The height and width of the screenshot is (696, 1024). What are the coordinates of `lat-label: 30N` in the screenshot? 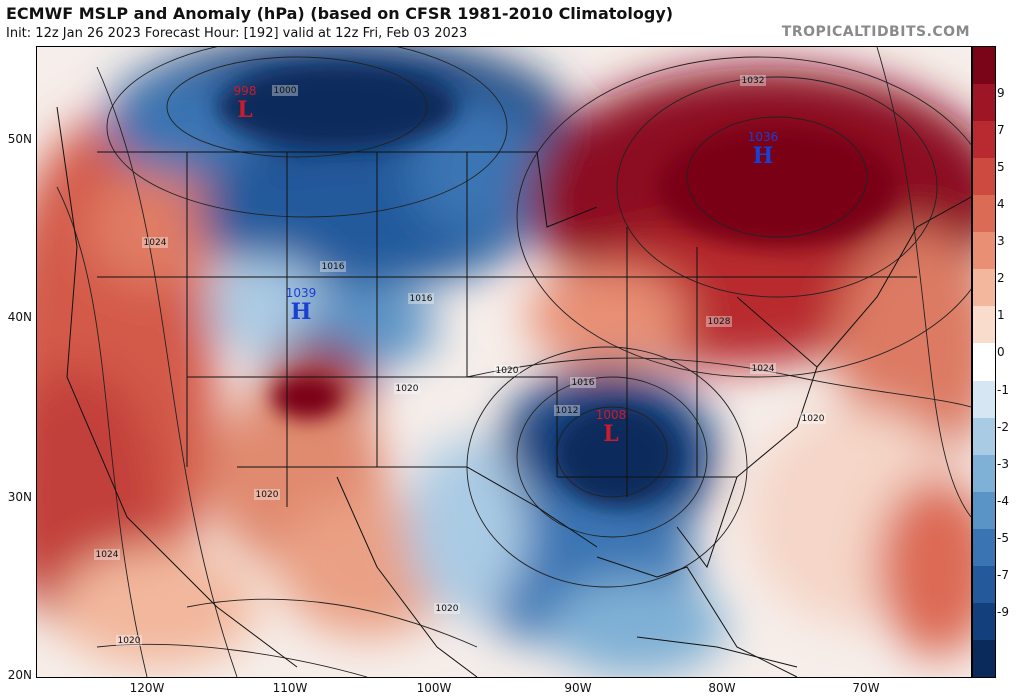 It's located at (19, 497).